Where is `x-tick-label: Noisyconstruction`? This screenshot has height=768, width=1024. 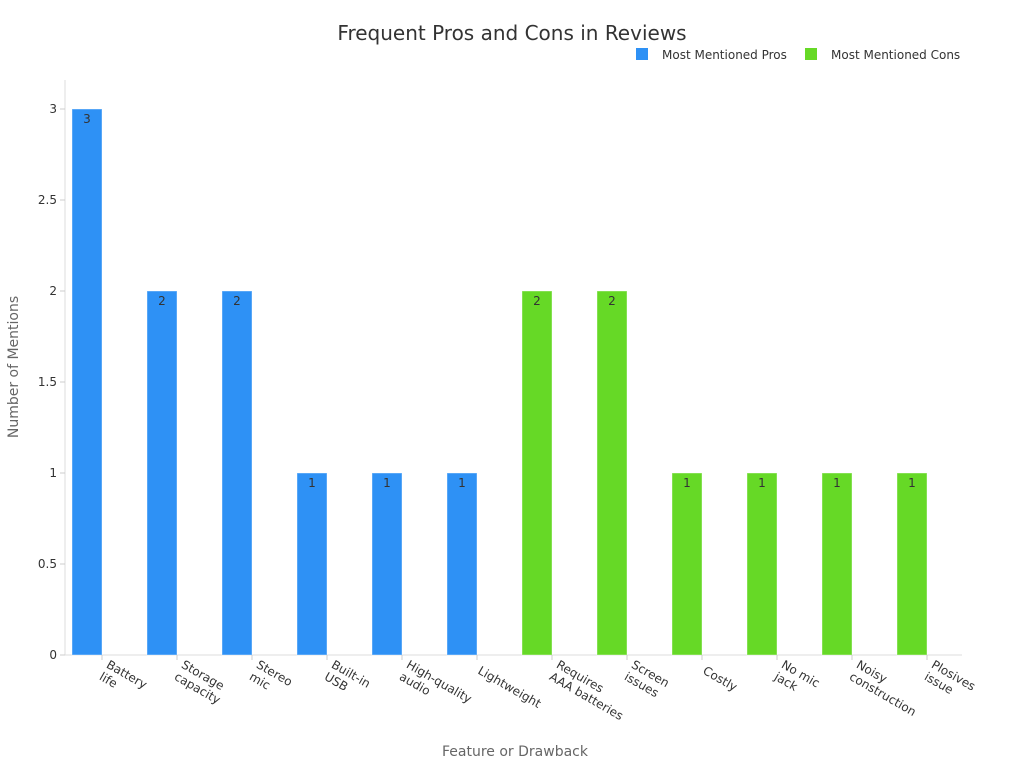 x-tick-label: Noisyconstruction is located at coordinates (886, 688).